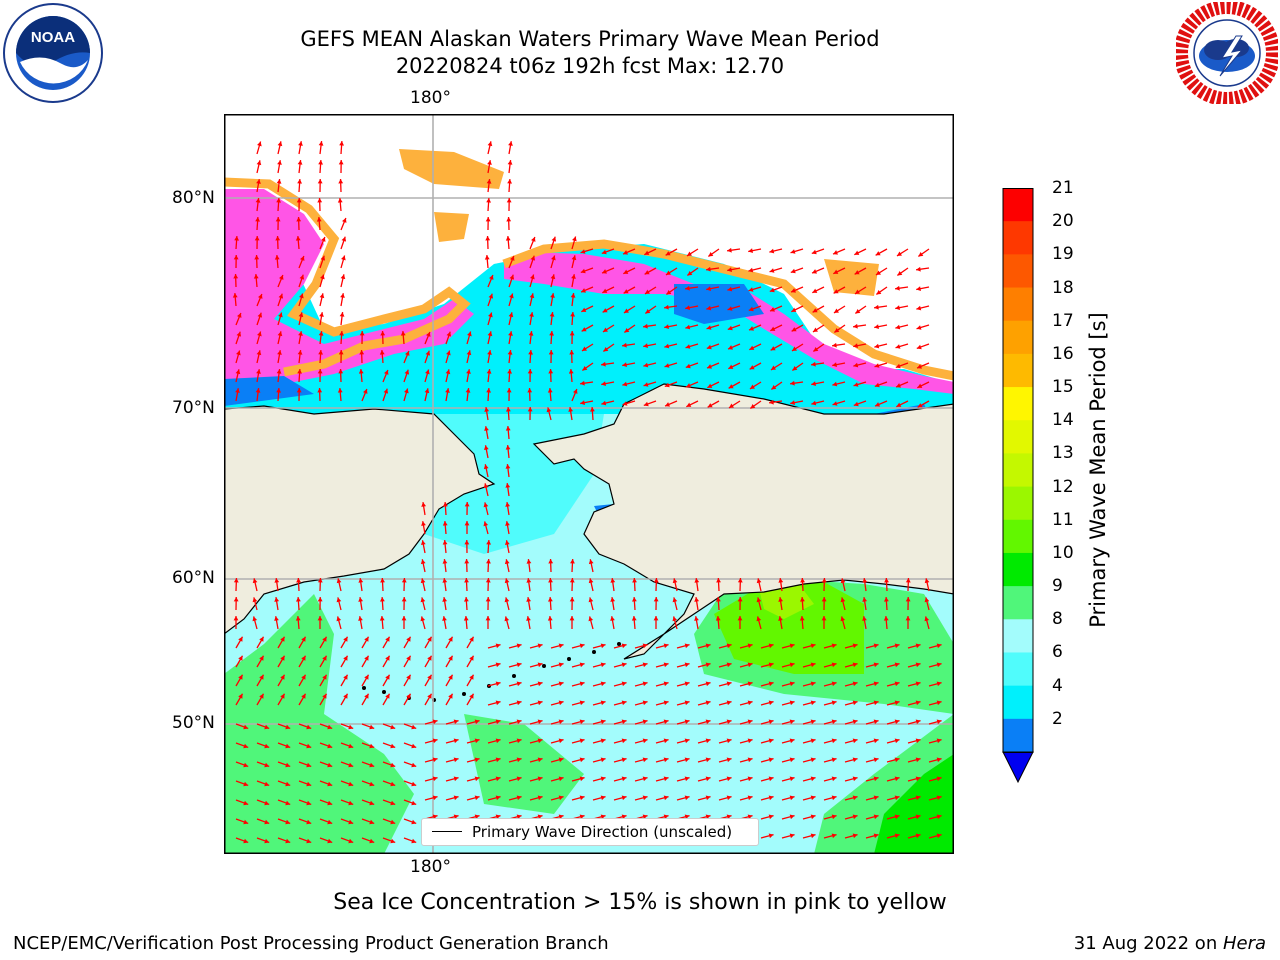 Image resolution: width=1280 pixels, height=960 pixels. I want to click on svg-text: NOAA, so click(53, 37).